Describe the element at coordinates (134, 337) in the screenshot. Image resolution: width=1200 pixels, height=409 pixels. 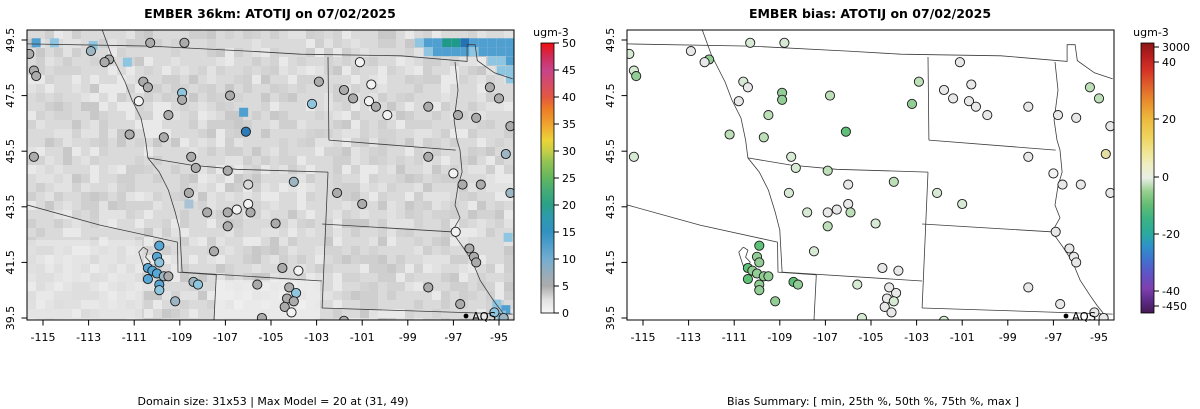
I see `x-axis-tick-label: -111` at that location.